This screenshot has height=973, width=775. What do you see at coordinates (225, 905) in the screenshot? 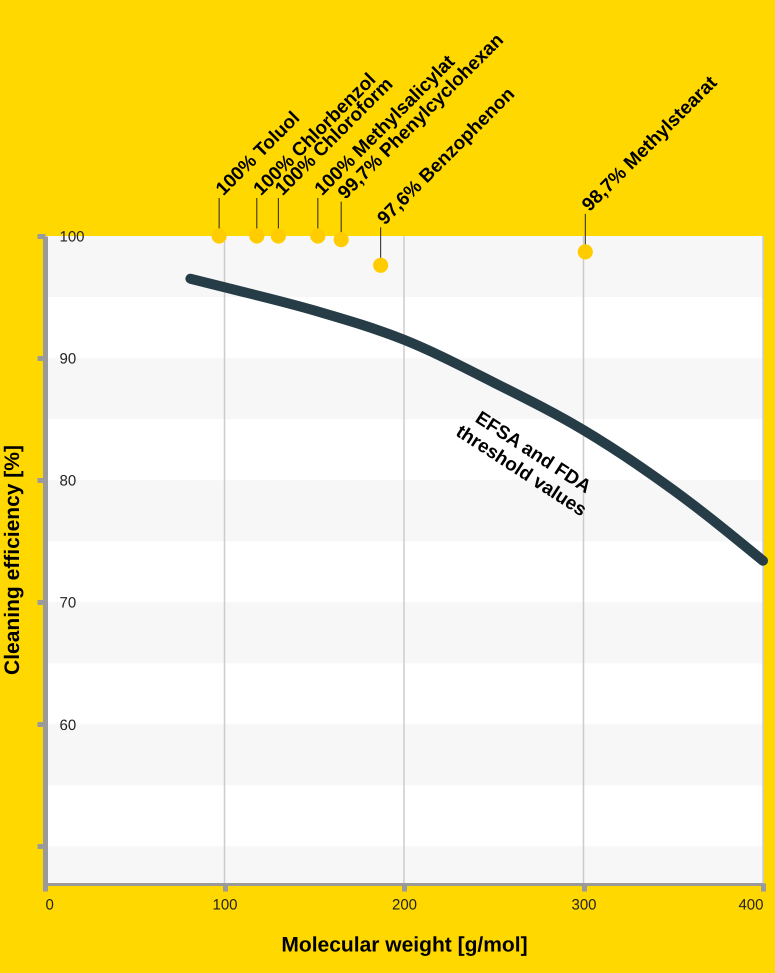
I see `x-tick-label: 100` at bounding box center [225, 905].